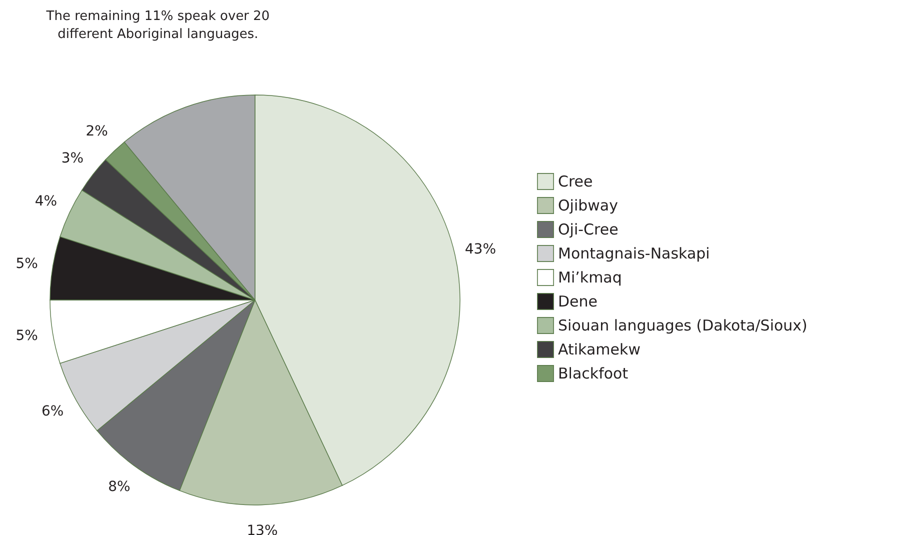  What do you see at coordinates (599, 349) in the screenshot?
I see `legend-label: Atikamekw` at bounding box center [599, 349].